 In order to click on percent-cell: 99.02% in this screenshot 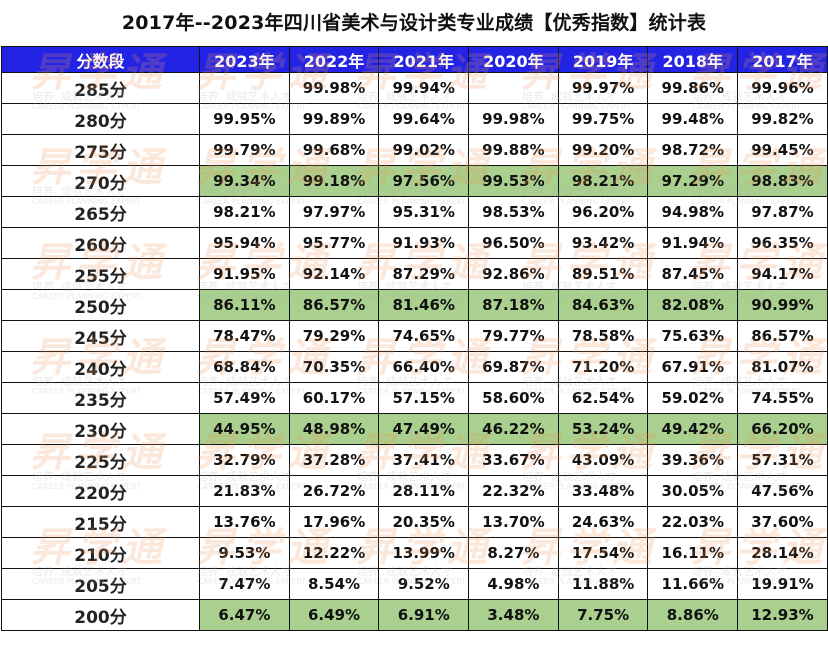, I will do `click(424, 150)`.